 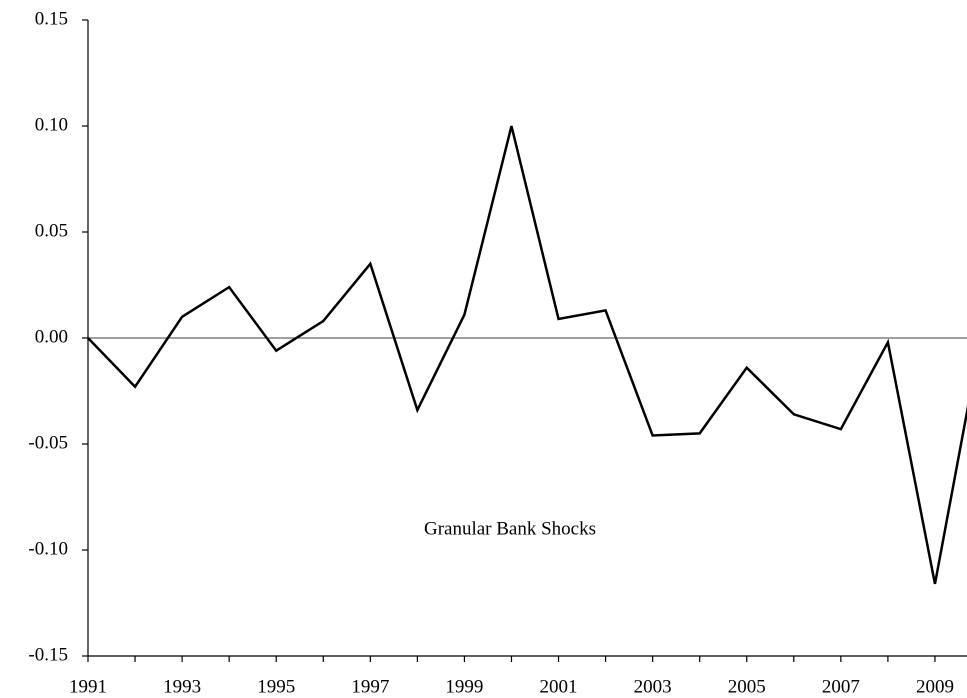 I want to click on y-tick-label: 0.05, so click(x=51, y=230).